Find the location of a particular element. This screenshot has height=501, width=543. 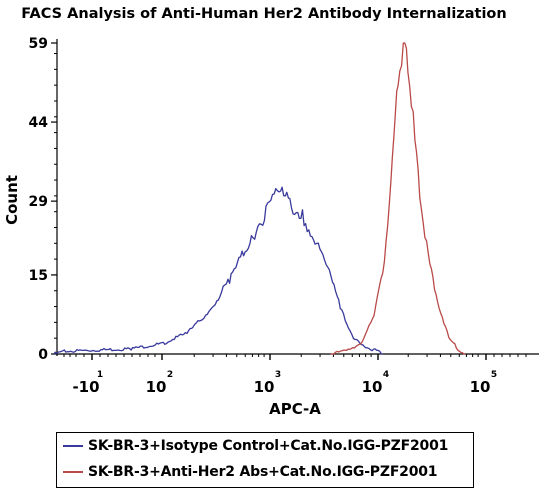

y-tick-label: 29 is located at coordinates (38, 202).